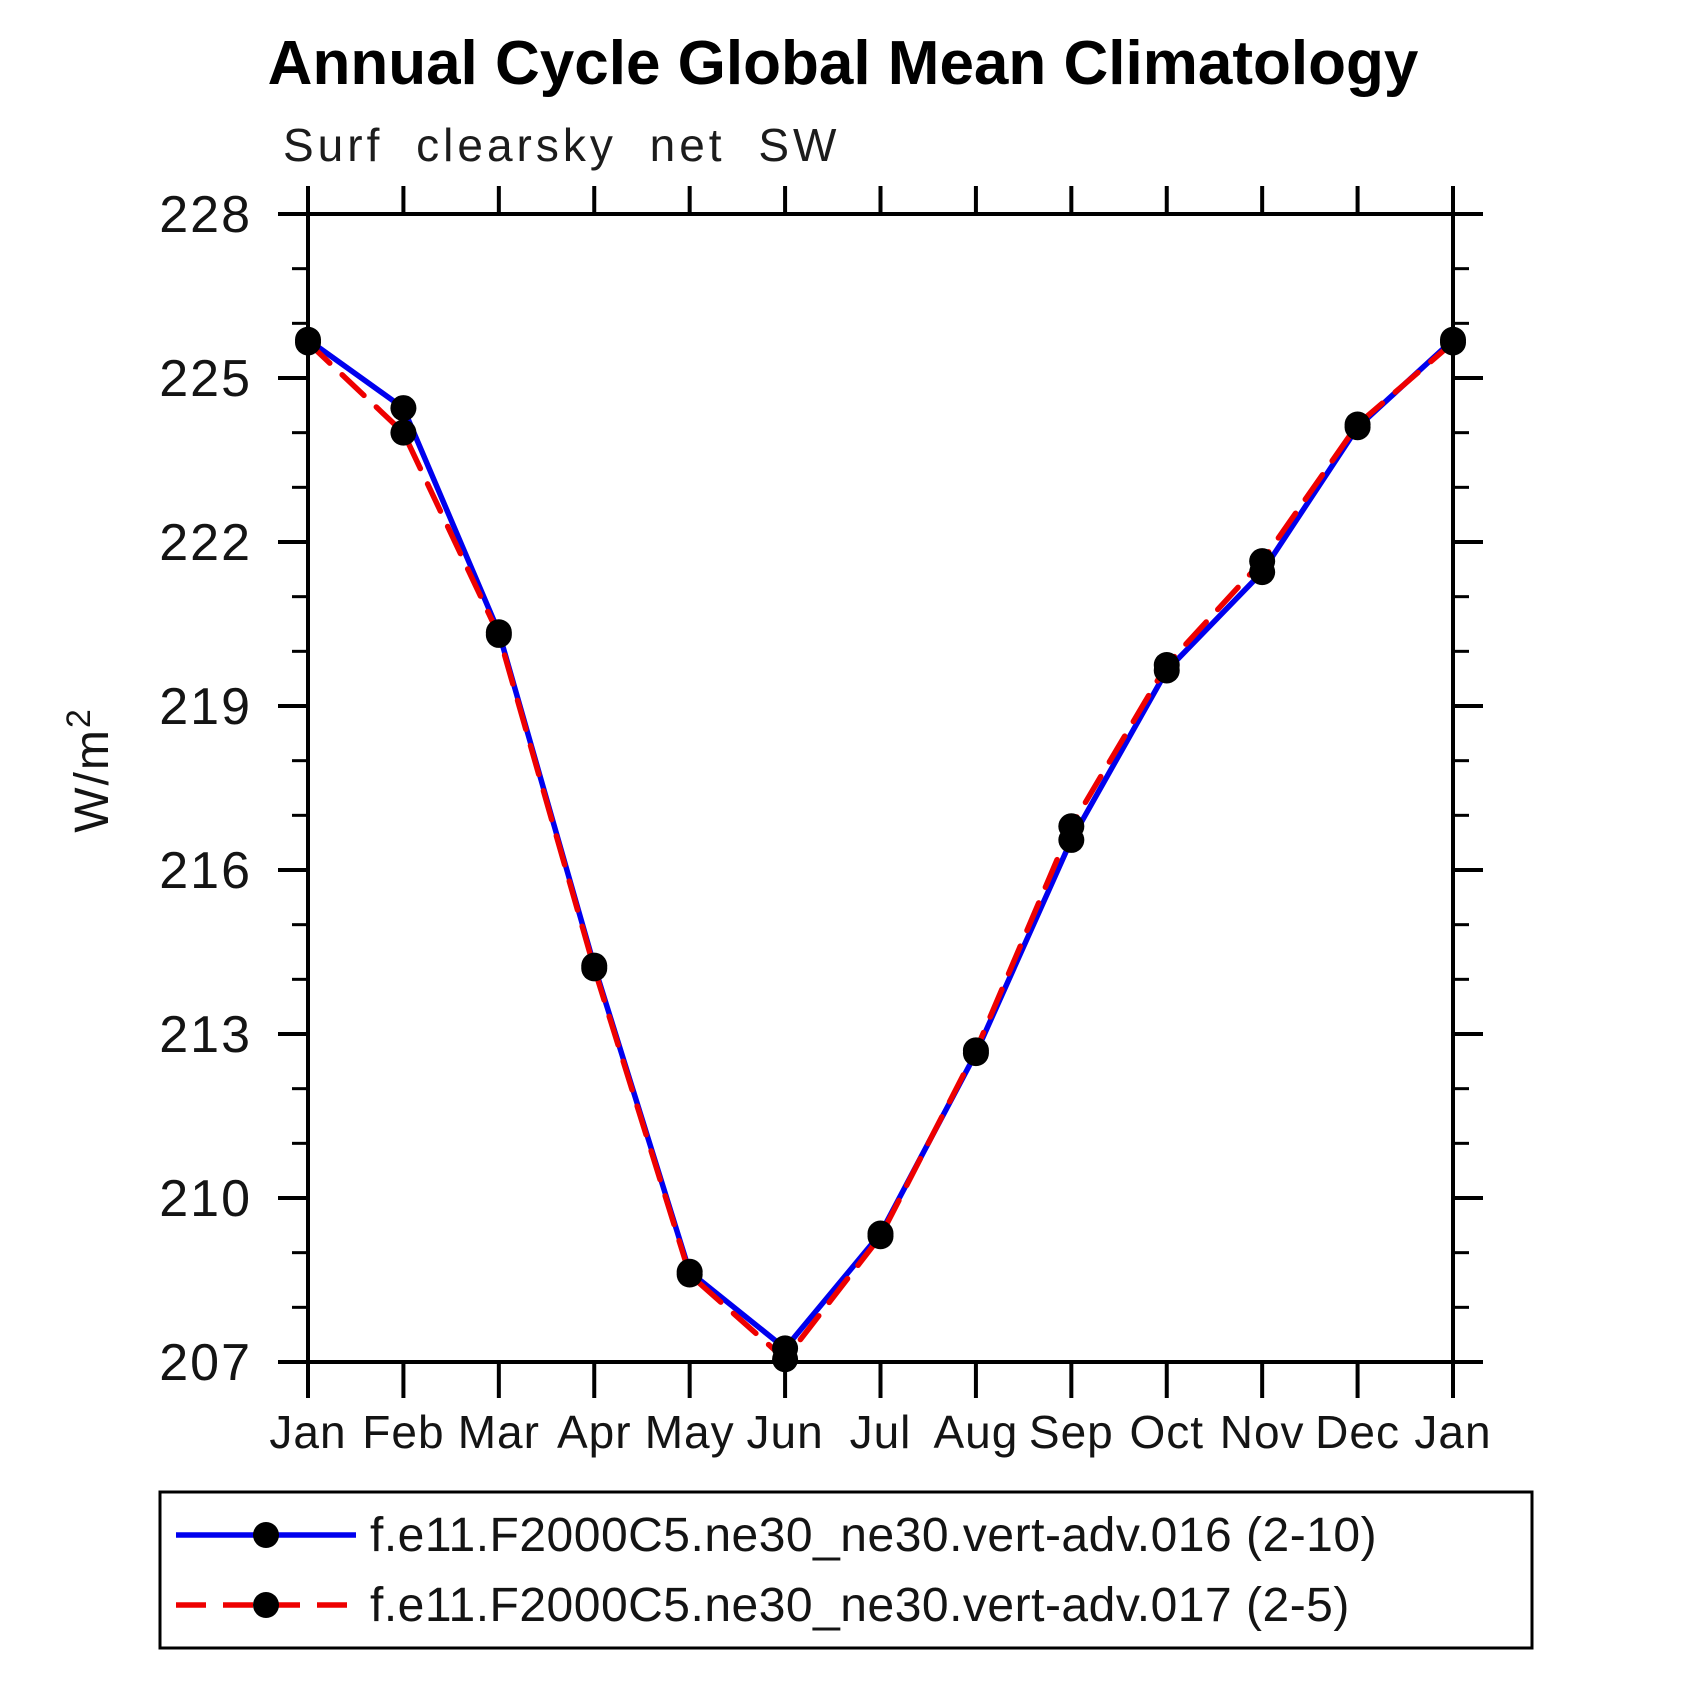 This screenshot has height=1686, width=1686. Describe the element at coordinates (1262, 1432) in the screenshot. I see `x-axis-tick-label: Nov` at that location.